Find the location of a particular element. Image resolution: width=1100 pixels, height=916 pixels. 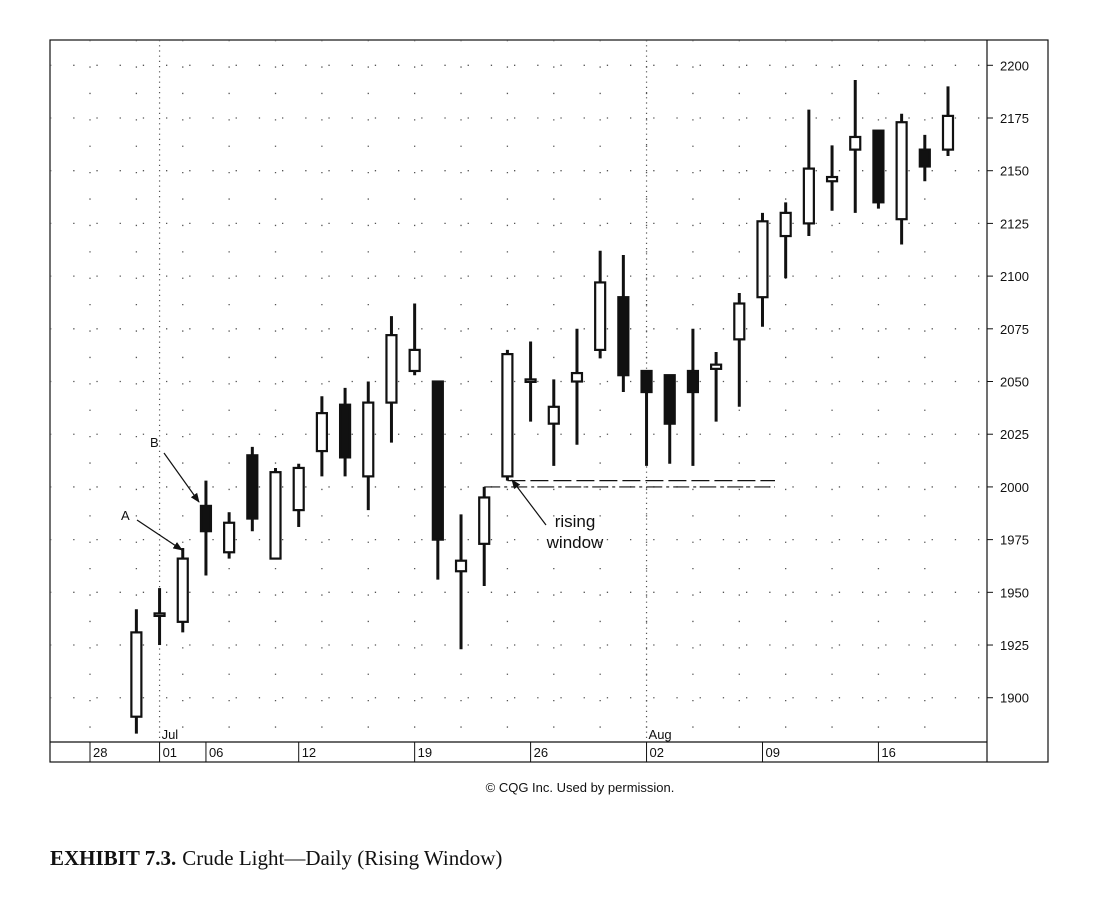

x-tick-label: 28 is located at coordinates (100, 752).